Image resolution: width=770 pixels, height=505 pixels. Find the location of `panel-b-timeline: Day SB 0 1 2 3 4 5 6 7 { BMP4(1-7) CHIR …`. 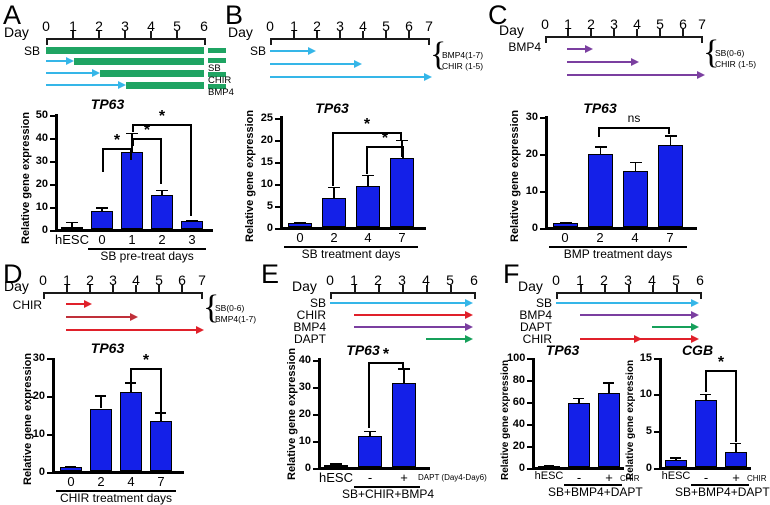

panel-b-timeline: Day SB 0 1 2 3 4 5 6 7 { BMP4(1-7) CHIR … is located at coordinates (352, 44).